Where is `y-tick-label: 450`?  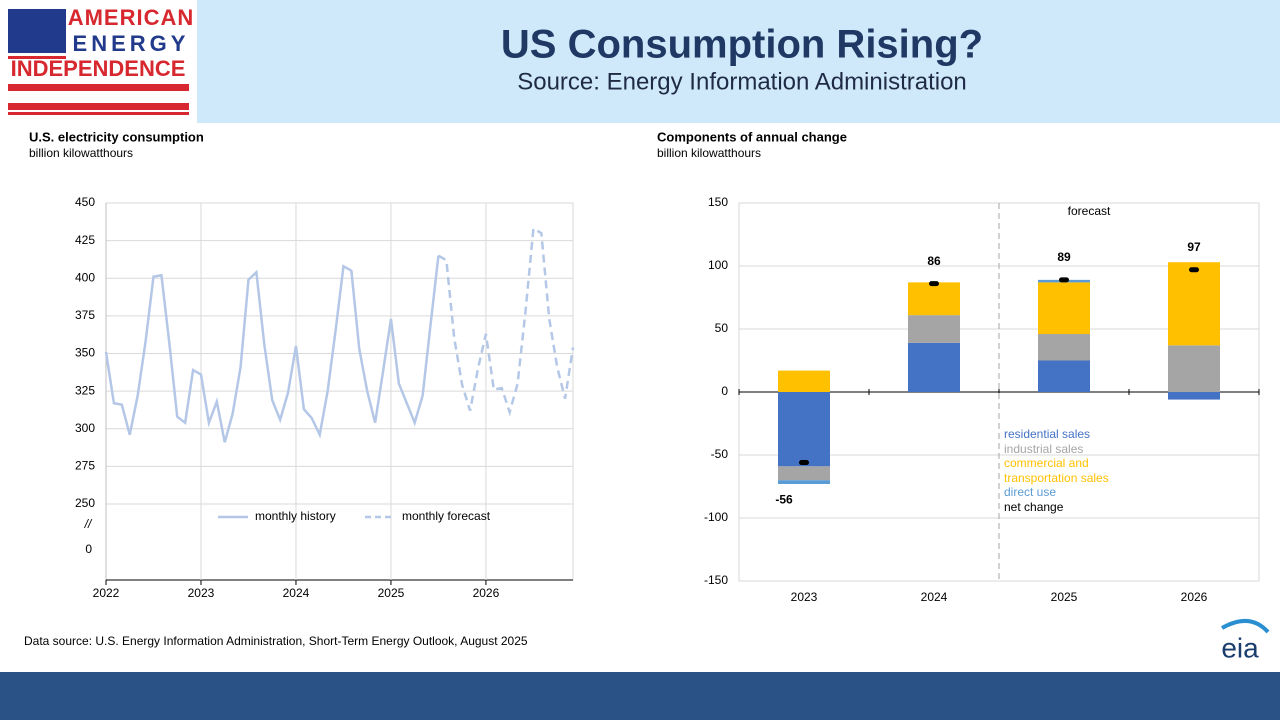
y-tick-label: 450 is located at coordinates (85, 202).